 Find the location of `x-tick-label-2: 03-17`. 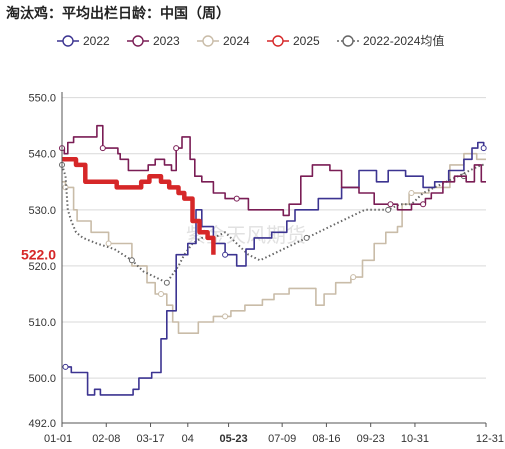

x-tick-label-2: 03-17 is located at coordinates (150, 439).